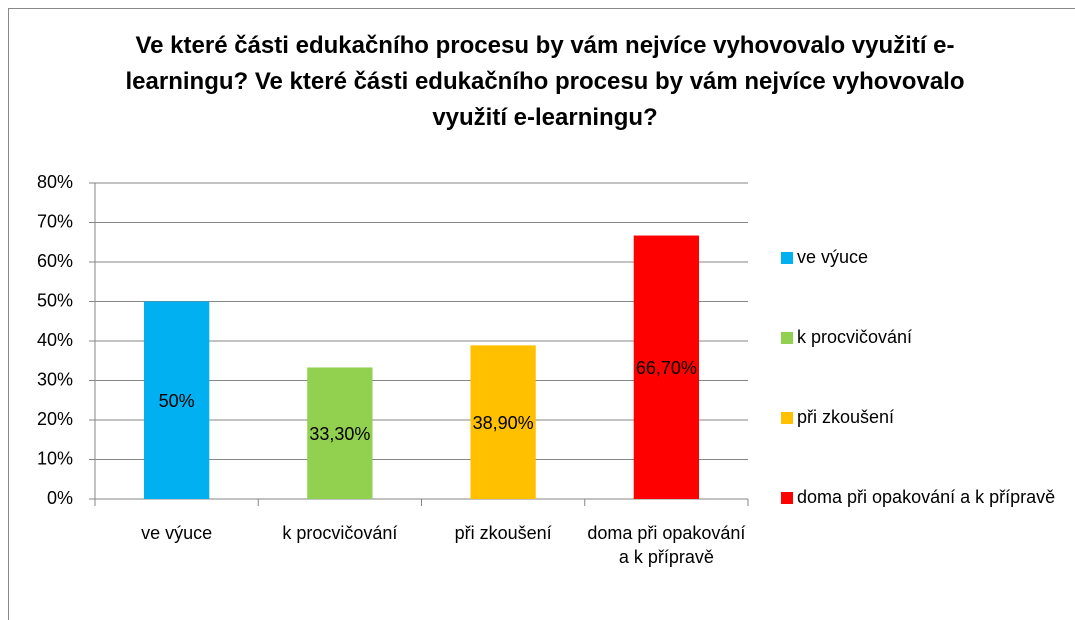 The width and height of the screenshot is (1075, 620). Describe the element at coordinates (846, 417) in the screenshot. I see `legend-label: při zkoušení` at that location.